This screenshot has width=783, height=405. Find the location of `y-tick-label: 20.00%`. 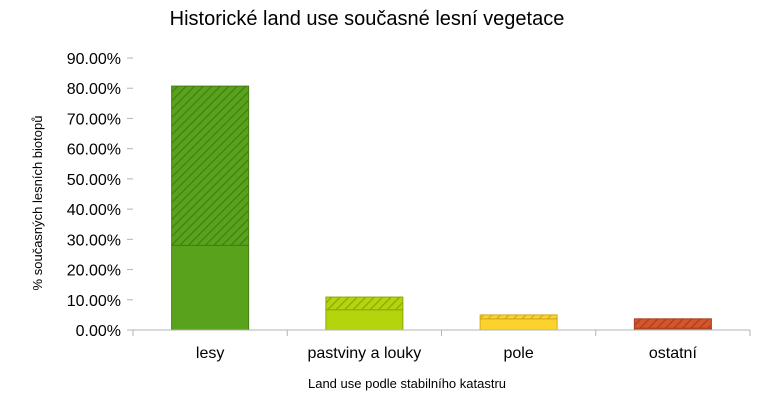

y-tick-label: 20.00% is located at coordinates (94, 271).